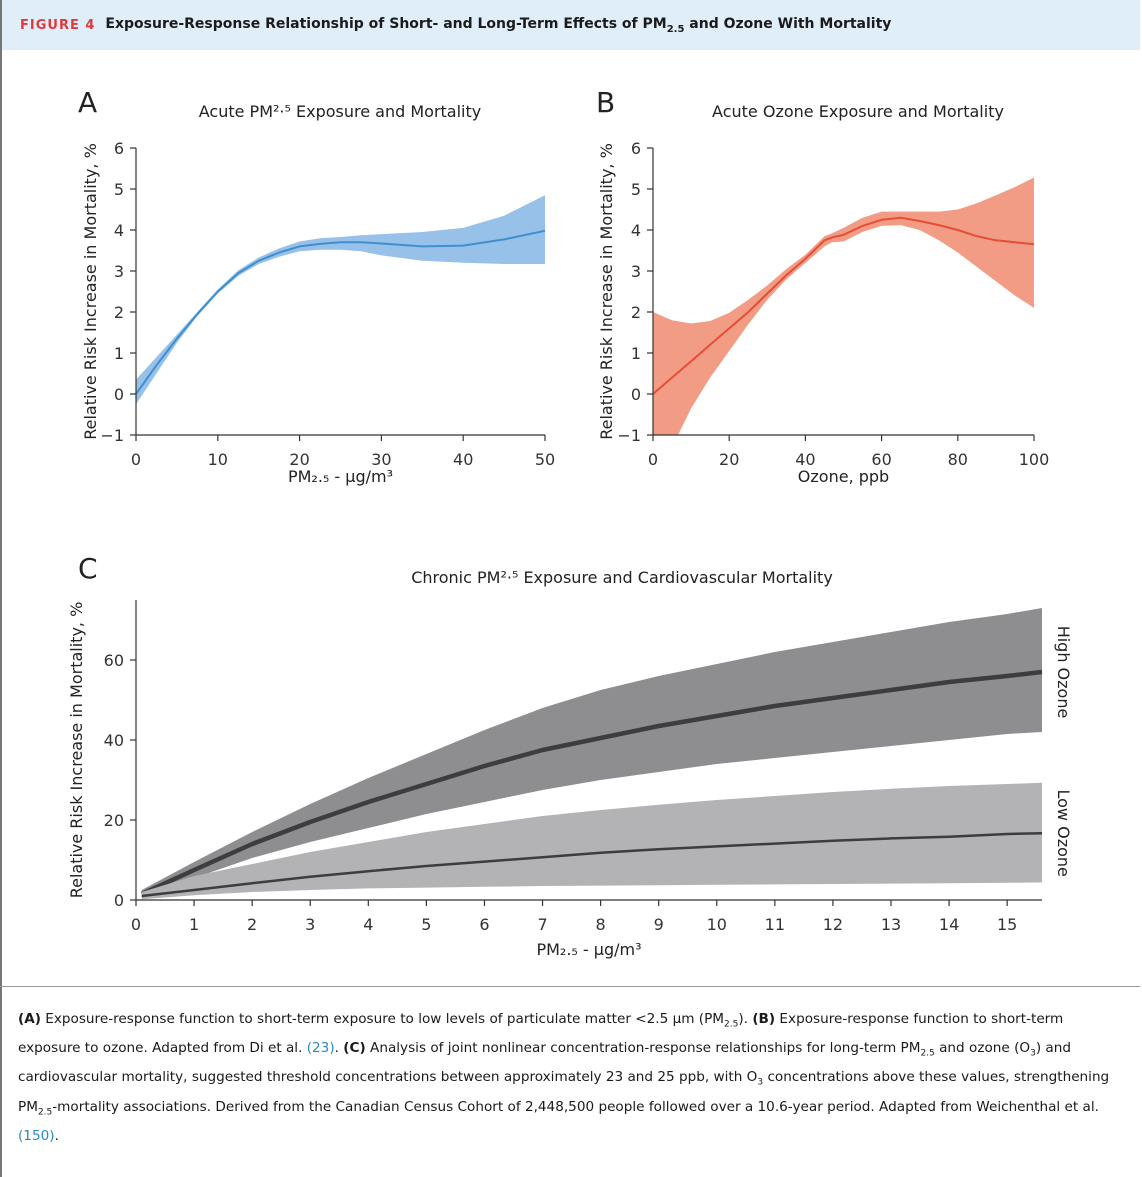 The width and height of the screenshot is (1142, 1177). Describe the element at coordinates (87, 102) in the screenshot. I see `panel-a-label: A` at that location.